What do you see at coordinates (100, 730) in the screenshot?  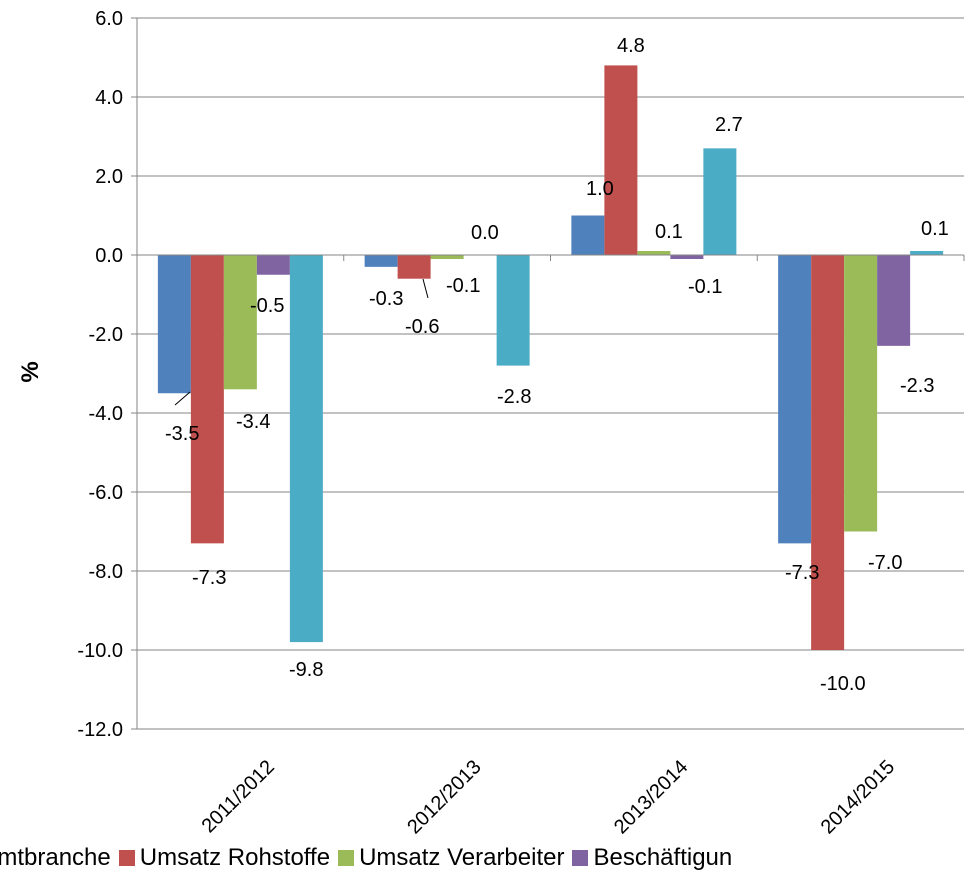 I see `y-tick-label: -12.0` at bounding box center [100, 730].